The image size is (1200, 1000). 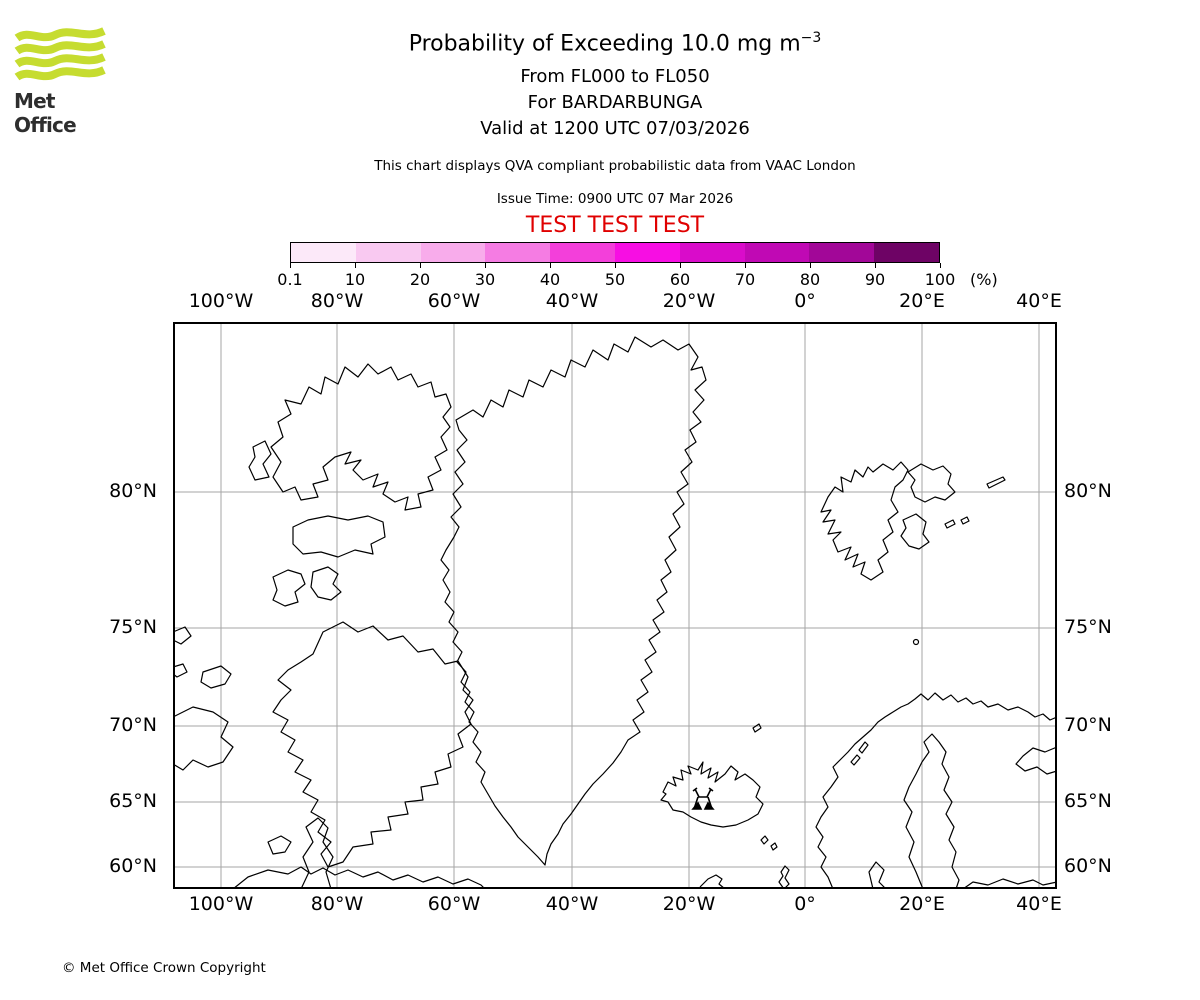 What do you see at coordinates (875, 279) in the screenshot?
I see `colorbar-tick-label-90: 90` at bounding box center [875, 279].